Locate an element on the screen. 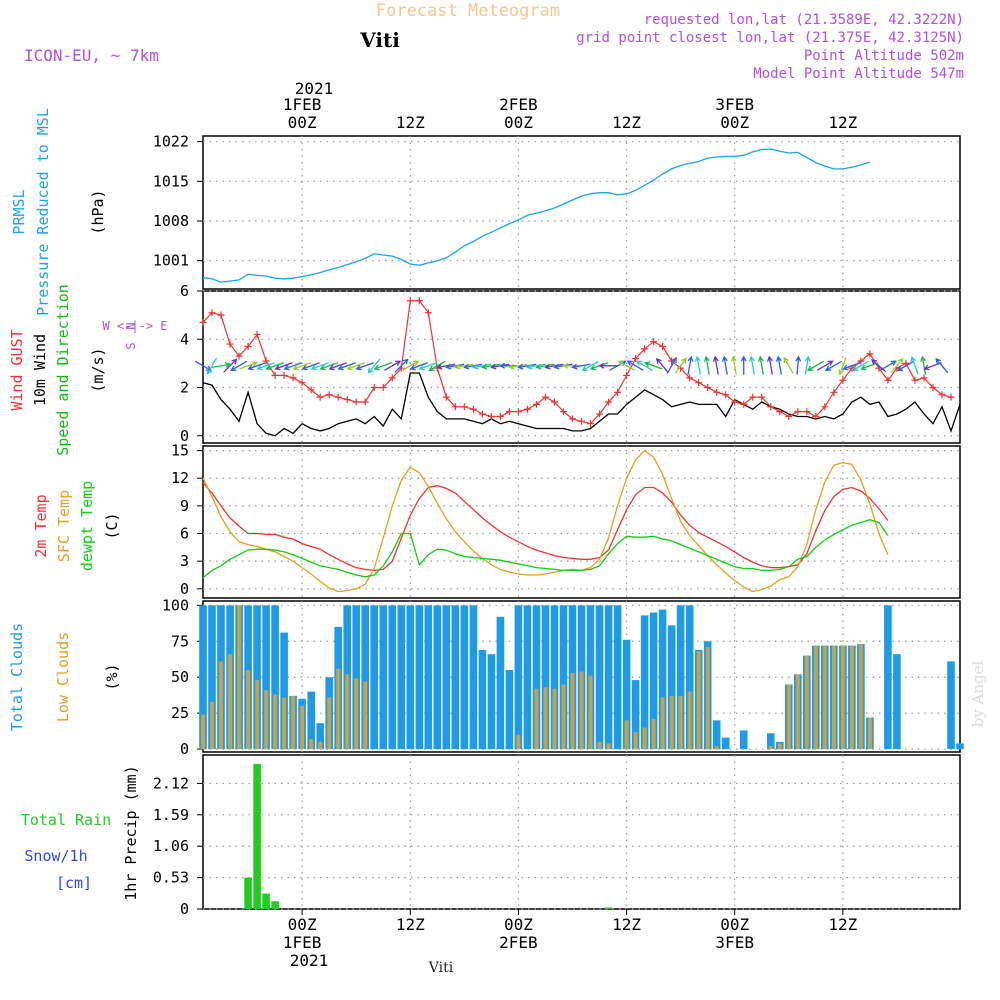  y-tick-label: 1.06 is located at coordinates (171, 846).